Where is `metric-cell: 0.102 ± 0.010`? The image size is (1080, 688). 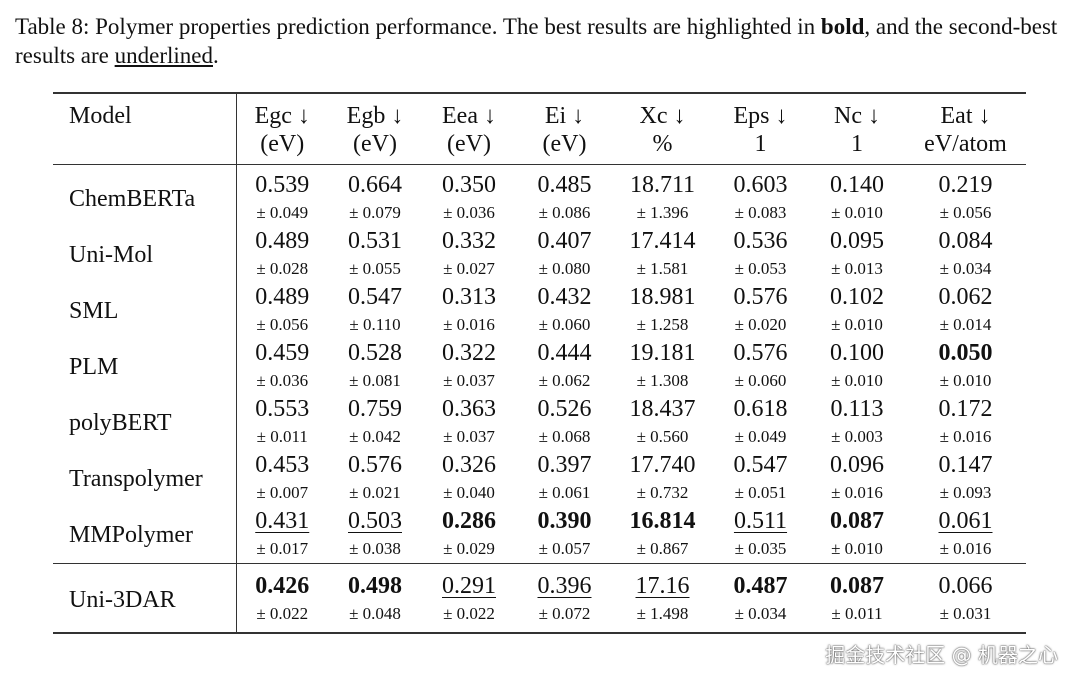
metric-cell: 0.102 ± 0.010 is located at coordinates (857, 311).